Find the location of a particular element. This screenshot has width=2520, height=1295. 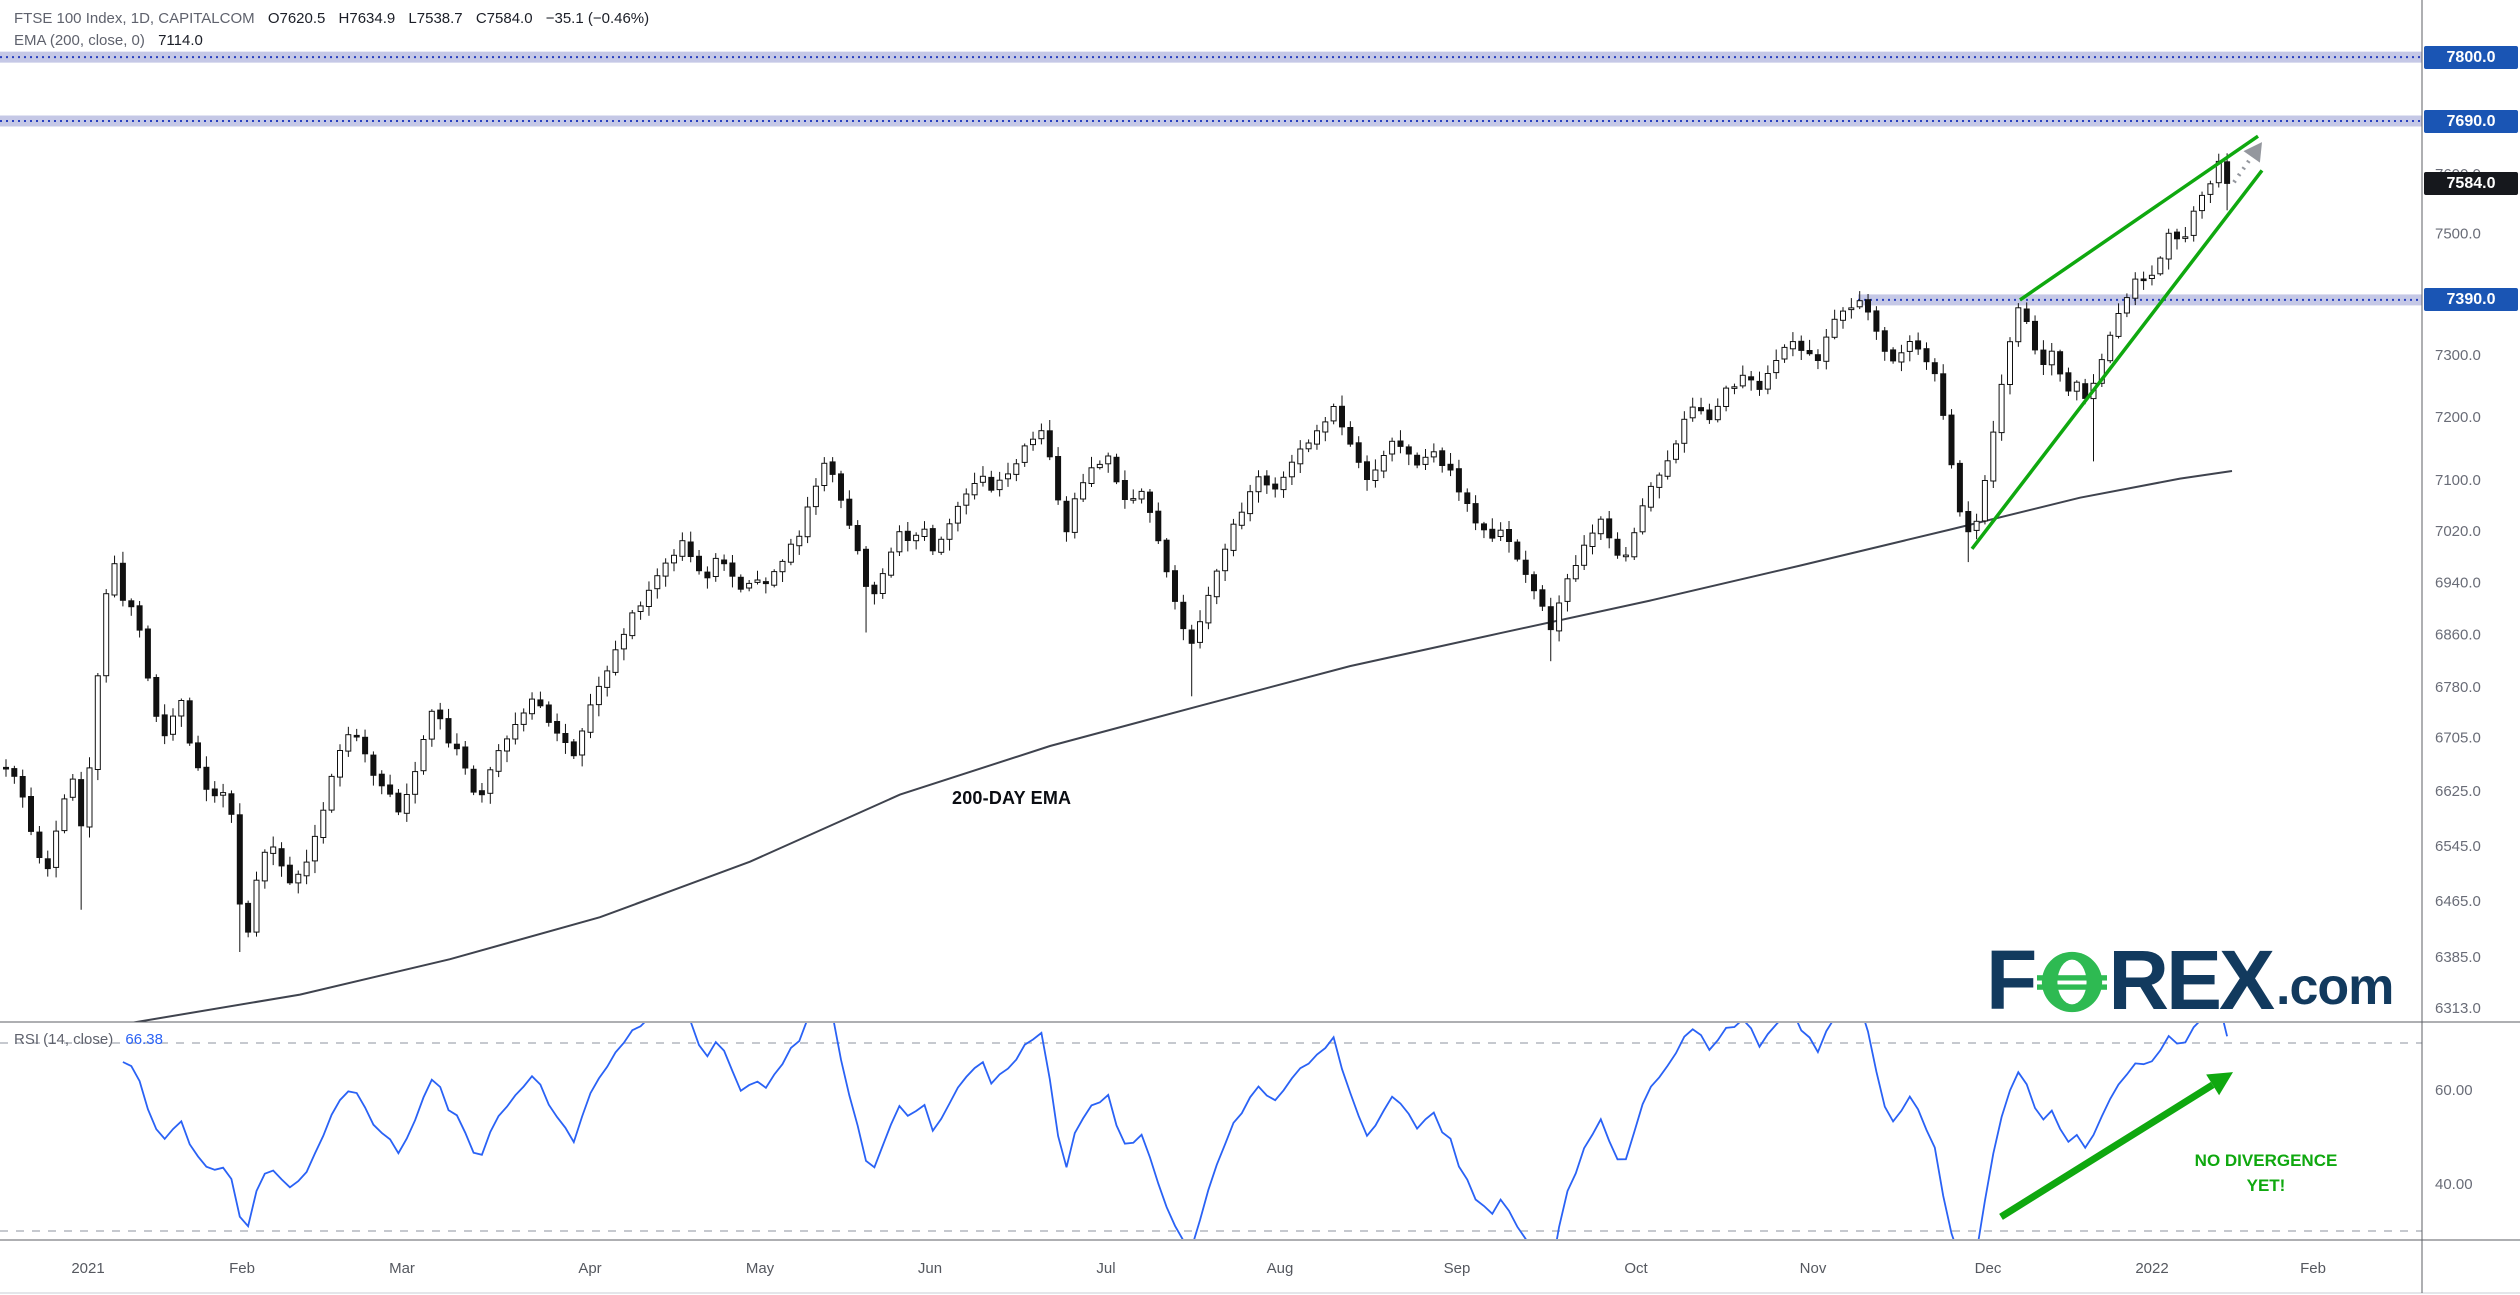

ohlc-change: −35.1 (−0.46%) is located at coordinates (597, 18).